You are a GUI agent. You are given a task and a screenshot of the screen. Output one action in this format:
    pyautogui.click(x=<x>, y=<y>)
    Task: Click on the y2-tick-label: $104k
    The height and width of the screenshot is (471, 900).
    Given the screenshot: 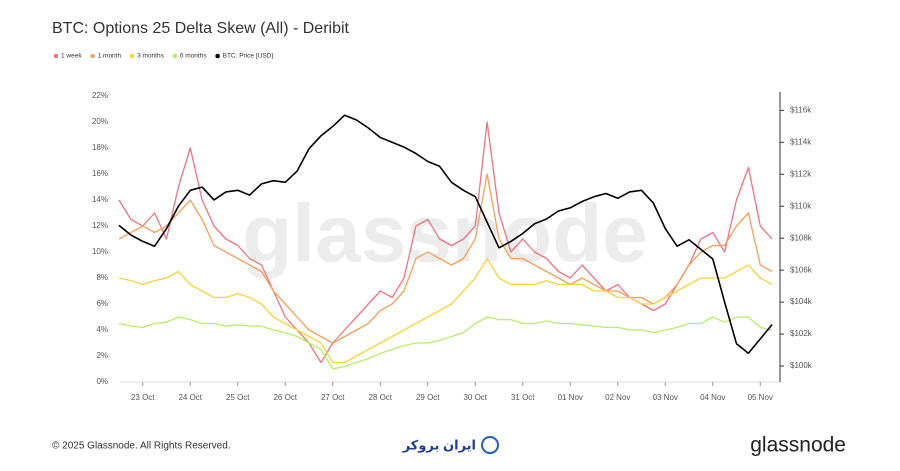 What is the action you would take?
    pyautogui.click(x=801, y=301)
    